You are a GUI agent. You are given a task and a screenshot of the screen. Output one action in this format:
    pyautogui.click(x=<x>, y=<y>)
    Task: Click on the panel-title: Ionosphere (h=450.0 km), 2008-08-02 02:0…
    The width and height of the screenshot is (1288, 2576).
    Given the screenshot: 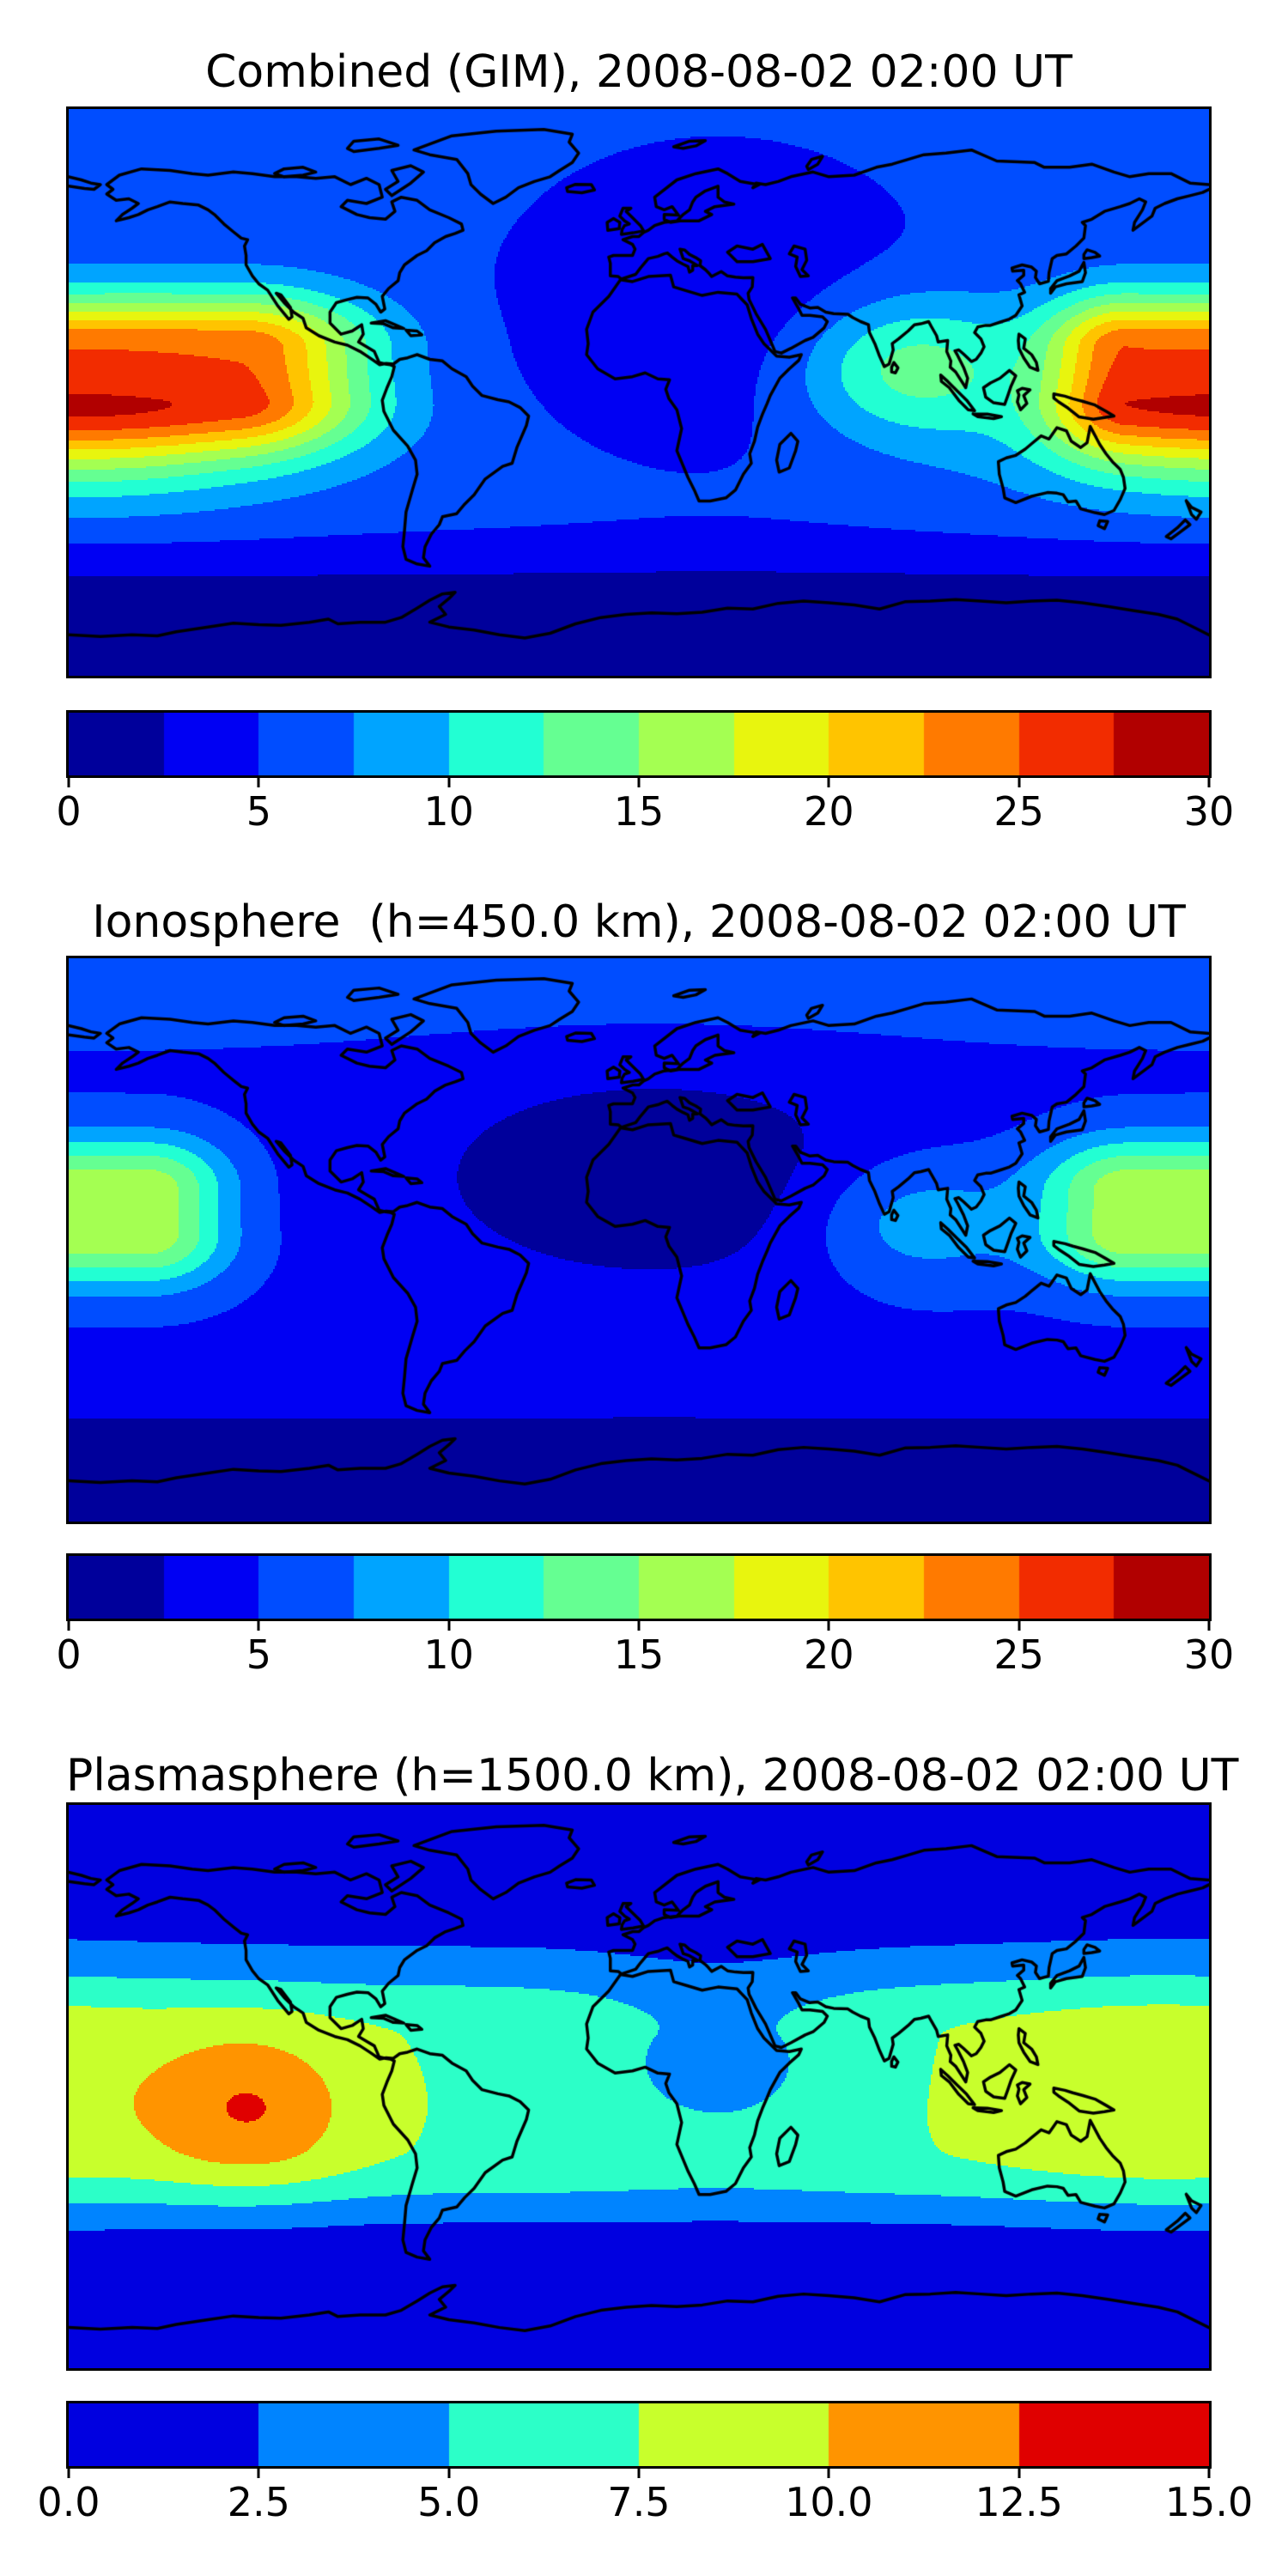 What is the action you would take?
    pyautogui.click(x=639, y=922)
    